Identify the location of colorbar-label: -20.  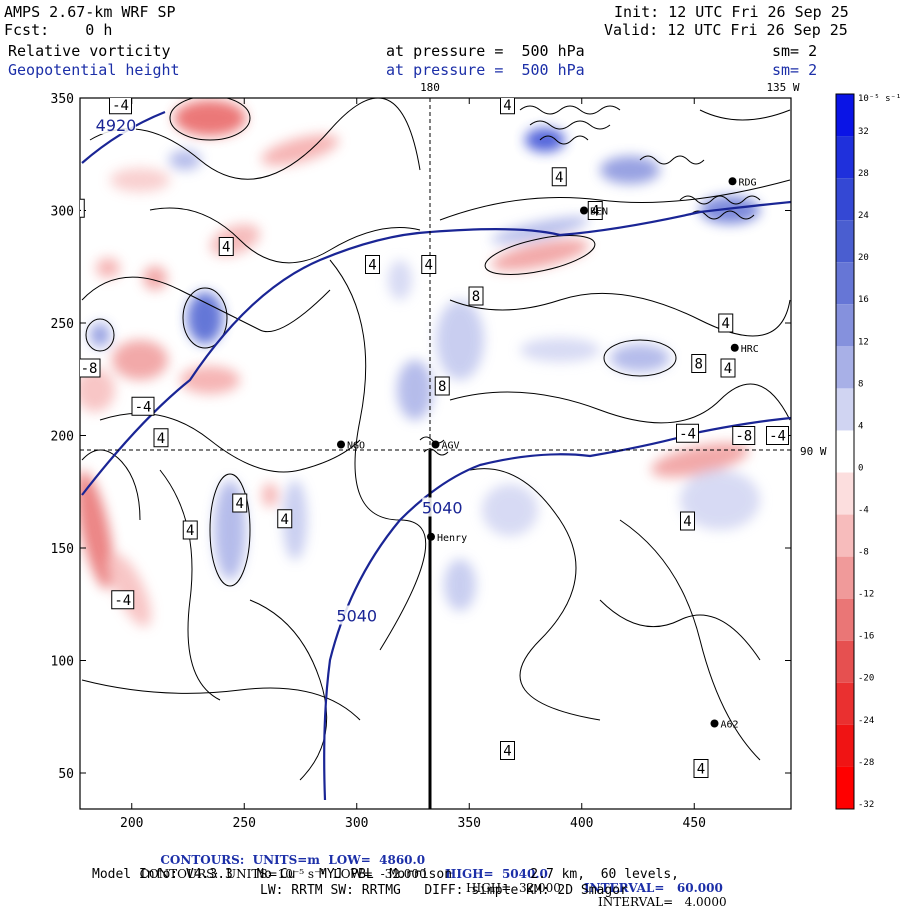
(866, 679).